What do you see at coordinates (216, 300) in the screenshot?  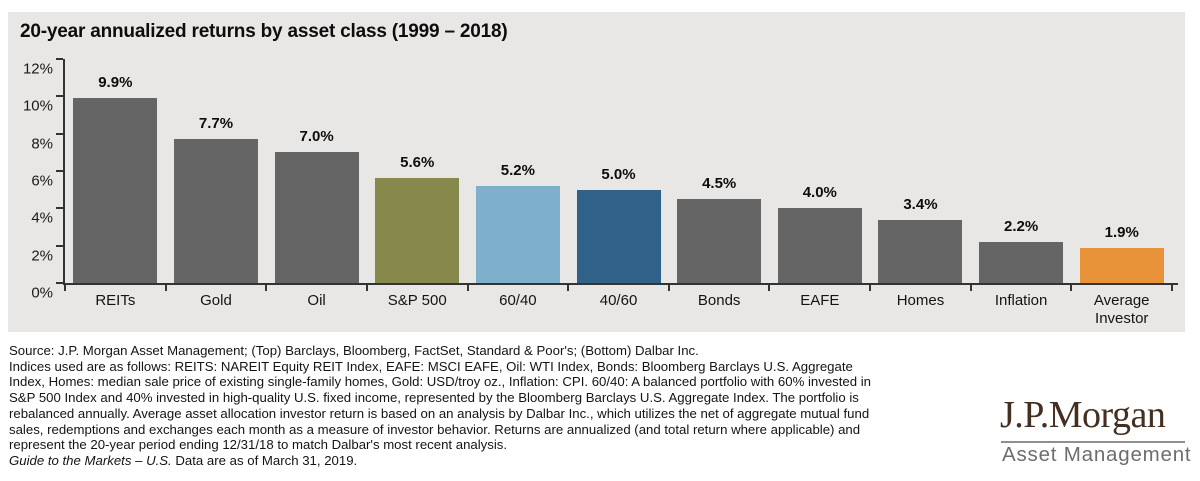 I see `x-axis-category-label-gold: Gold` at bounding box center [216, 300].